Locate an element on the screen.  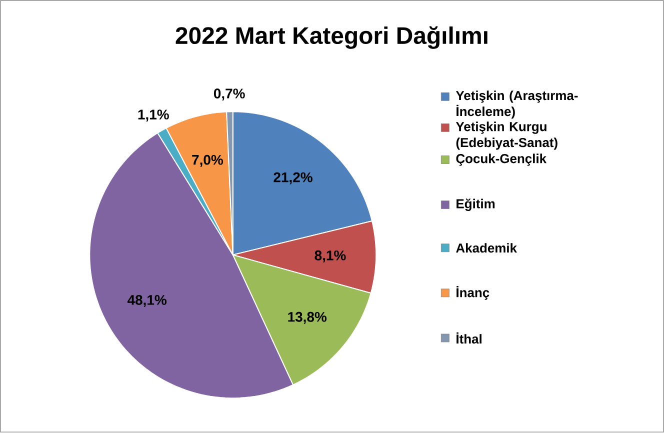
data-label: 1,1% is located at coordinates (153, 116).